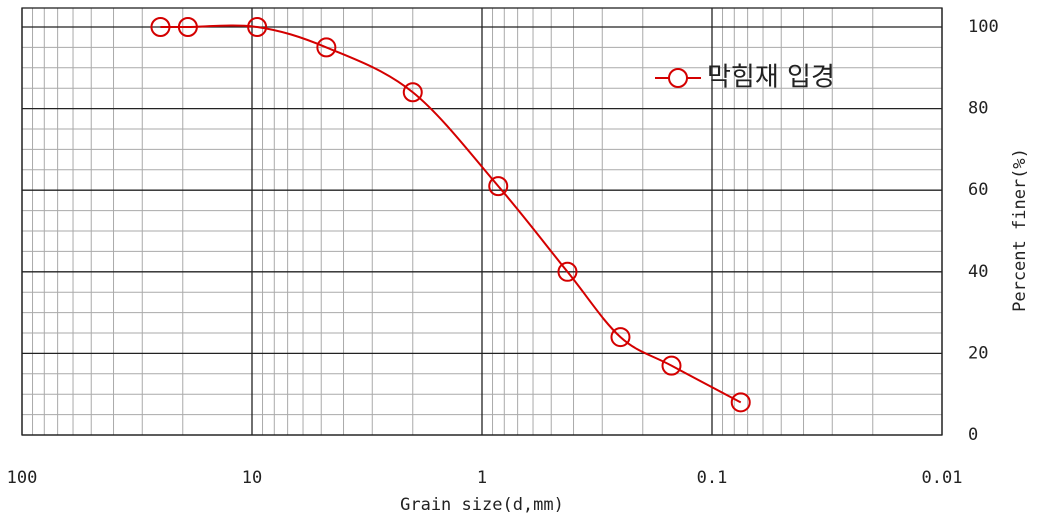 The height and width of the screenshot is (520, 1037). I want to click on x-tick-label: 0.1, so click(712, 478).